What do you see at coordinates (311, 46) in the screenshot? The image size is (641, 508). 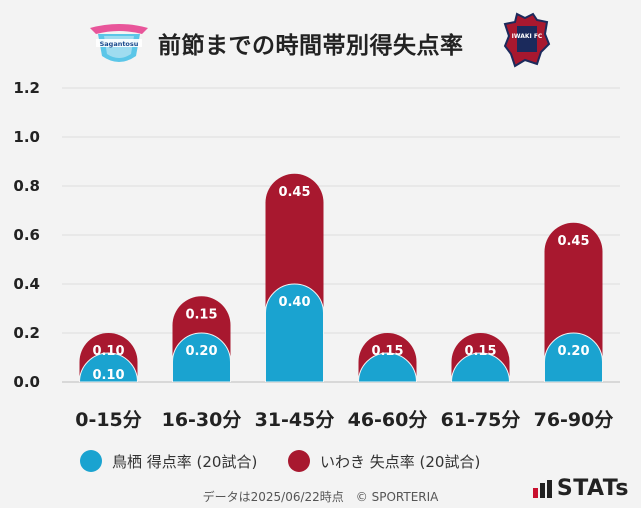 I see `chart-title: 前節までの時間帯別得失点率` at bounding box center [311, 46].